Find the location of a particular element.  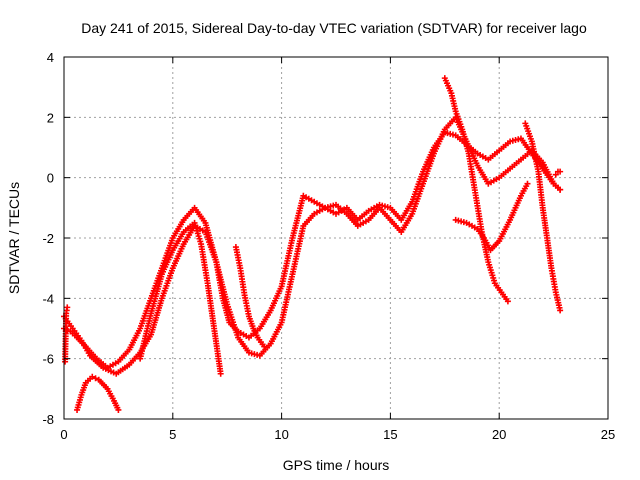

x-tick-label: 0 is located at coordinates (63, 434).